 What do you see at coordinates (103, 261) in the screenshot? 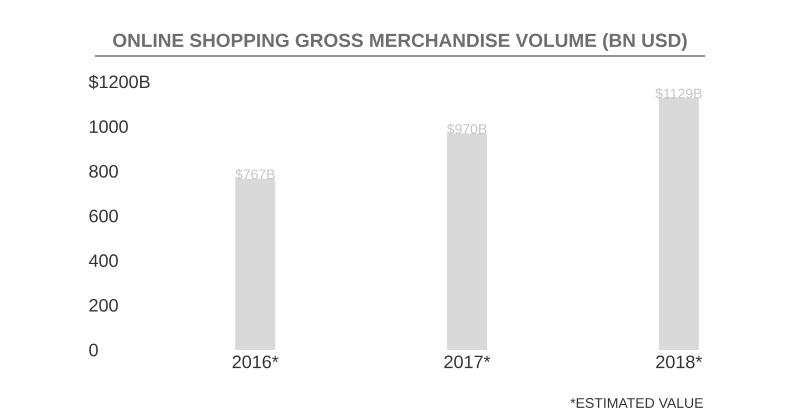
I see `y-tick-label: 400` at bounding box center [103, 261].